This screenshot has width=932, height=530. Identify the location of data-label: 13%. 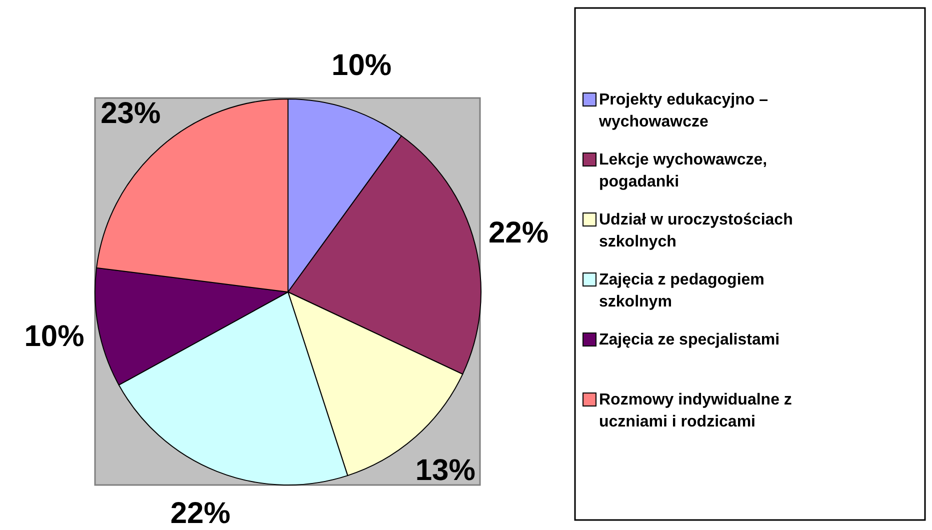
(445, 471).